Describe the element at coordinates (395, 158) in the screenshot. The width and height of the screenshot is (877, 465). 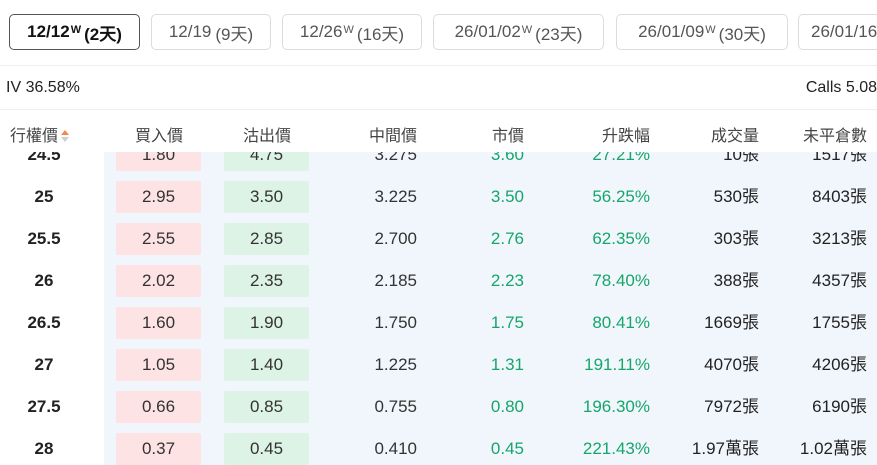
I see `mid-price: 3.275` at that location.